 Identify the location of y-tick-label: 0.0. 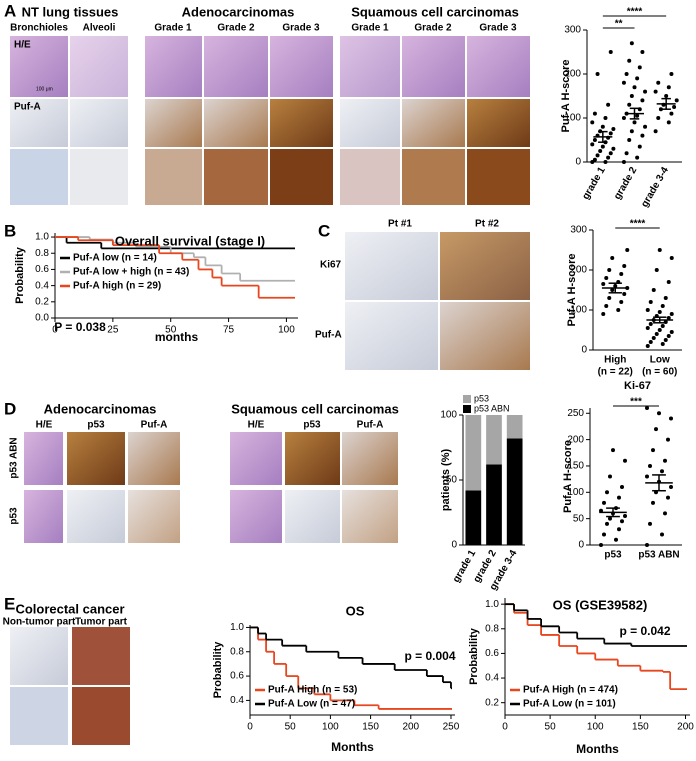
(42, 318).